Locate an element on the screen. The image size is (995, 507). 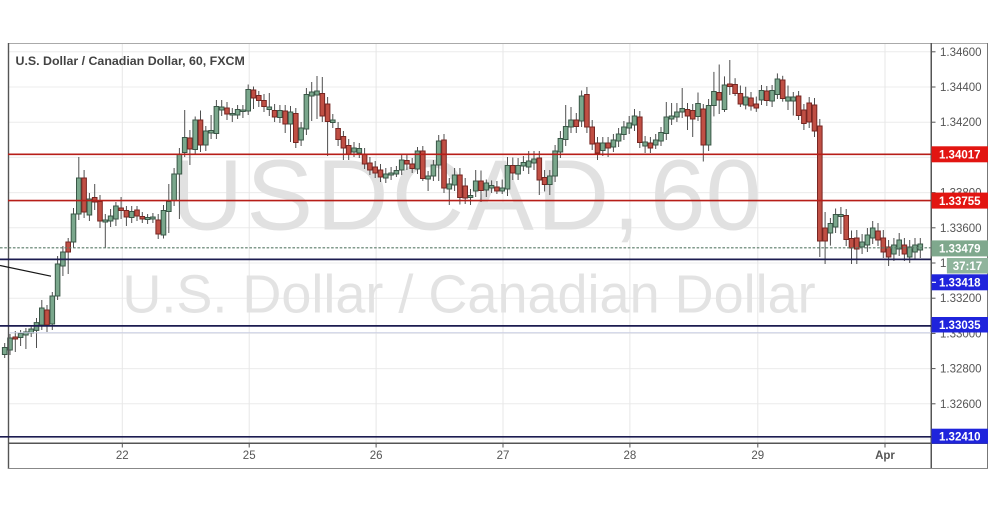
svg-text: 1.33755 is located at coordinates (960, 202).